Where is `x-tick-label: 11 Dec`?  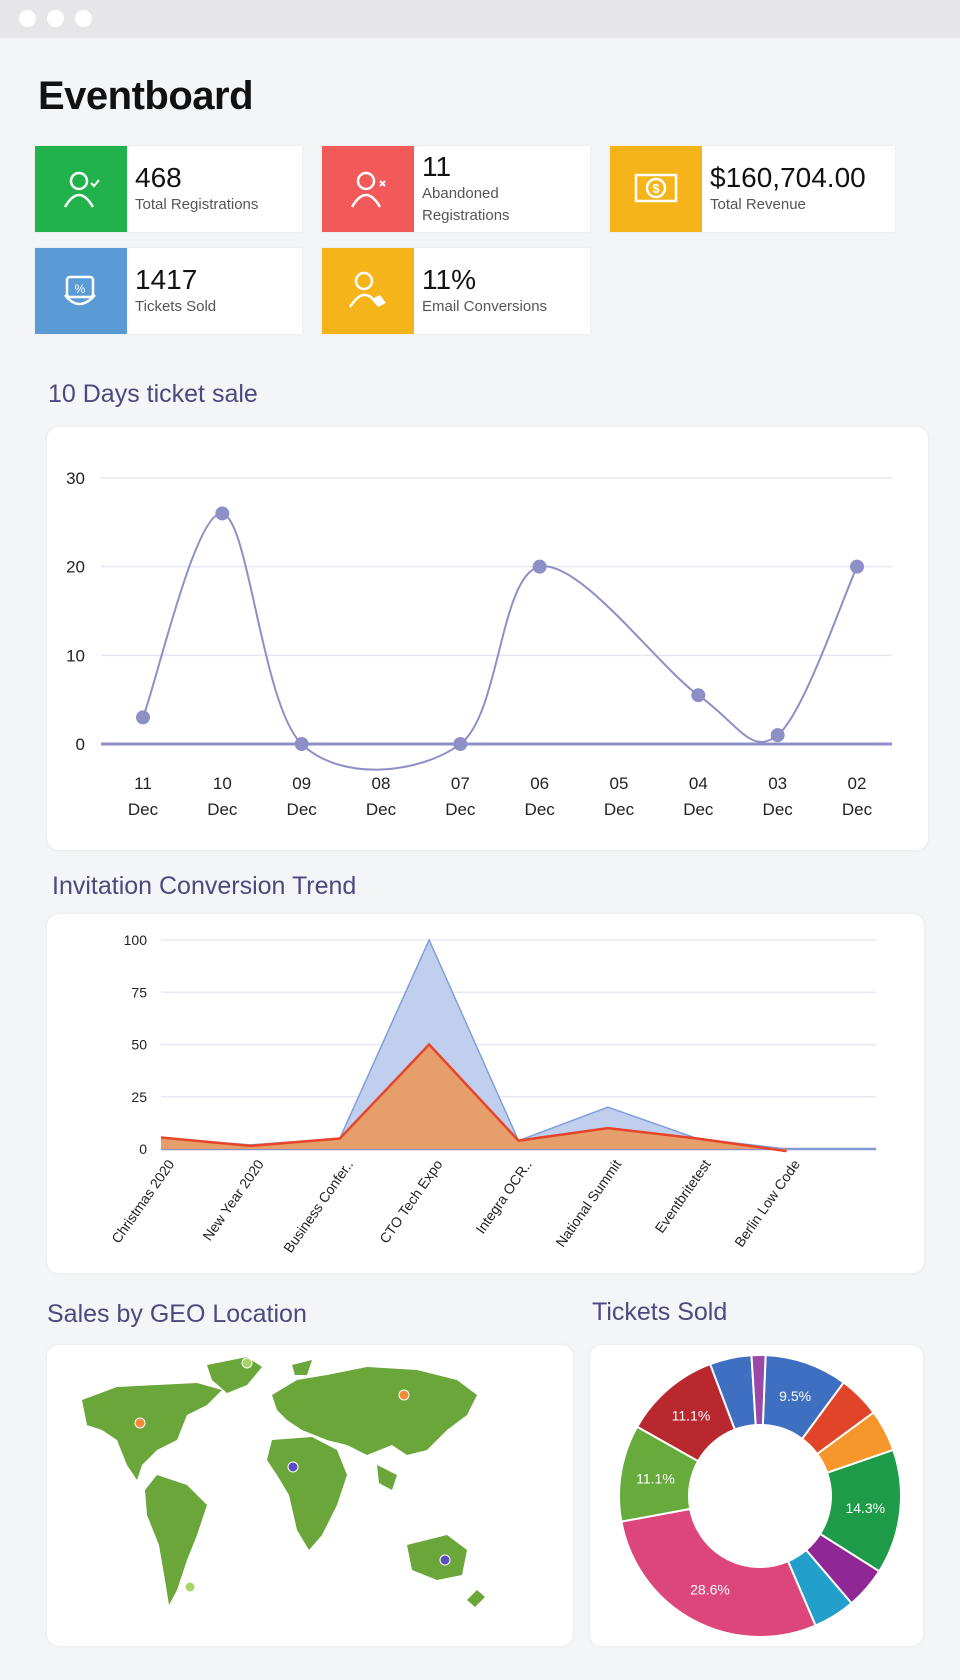 x-tick-label: 11 Dec is located at coordinates (143, 796).